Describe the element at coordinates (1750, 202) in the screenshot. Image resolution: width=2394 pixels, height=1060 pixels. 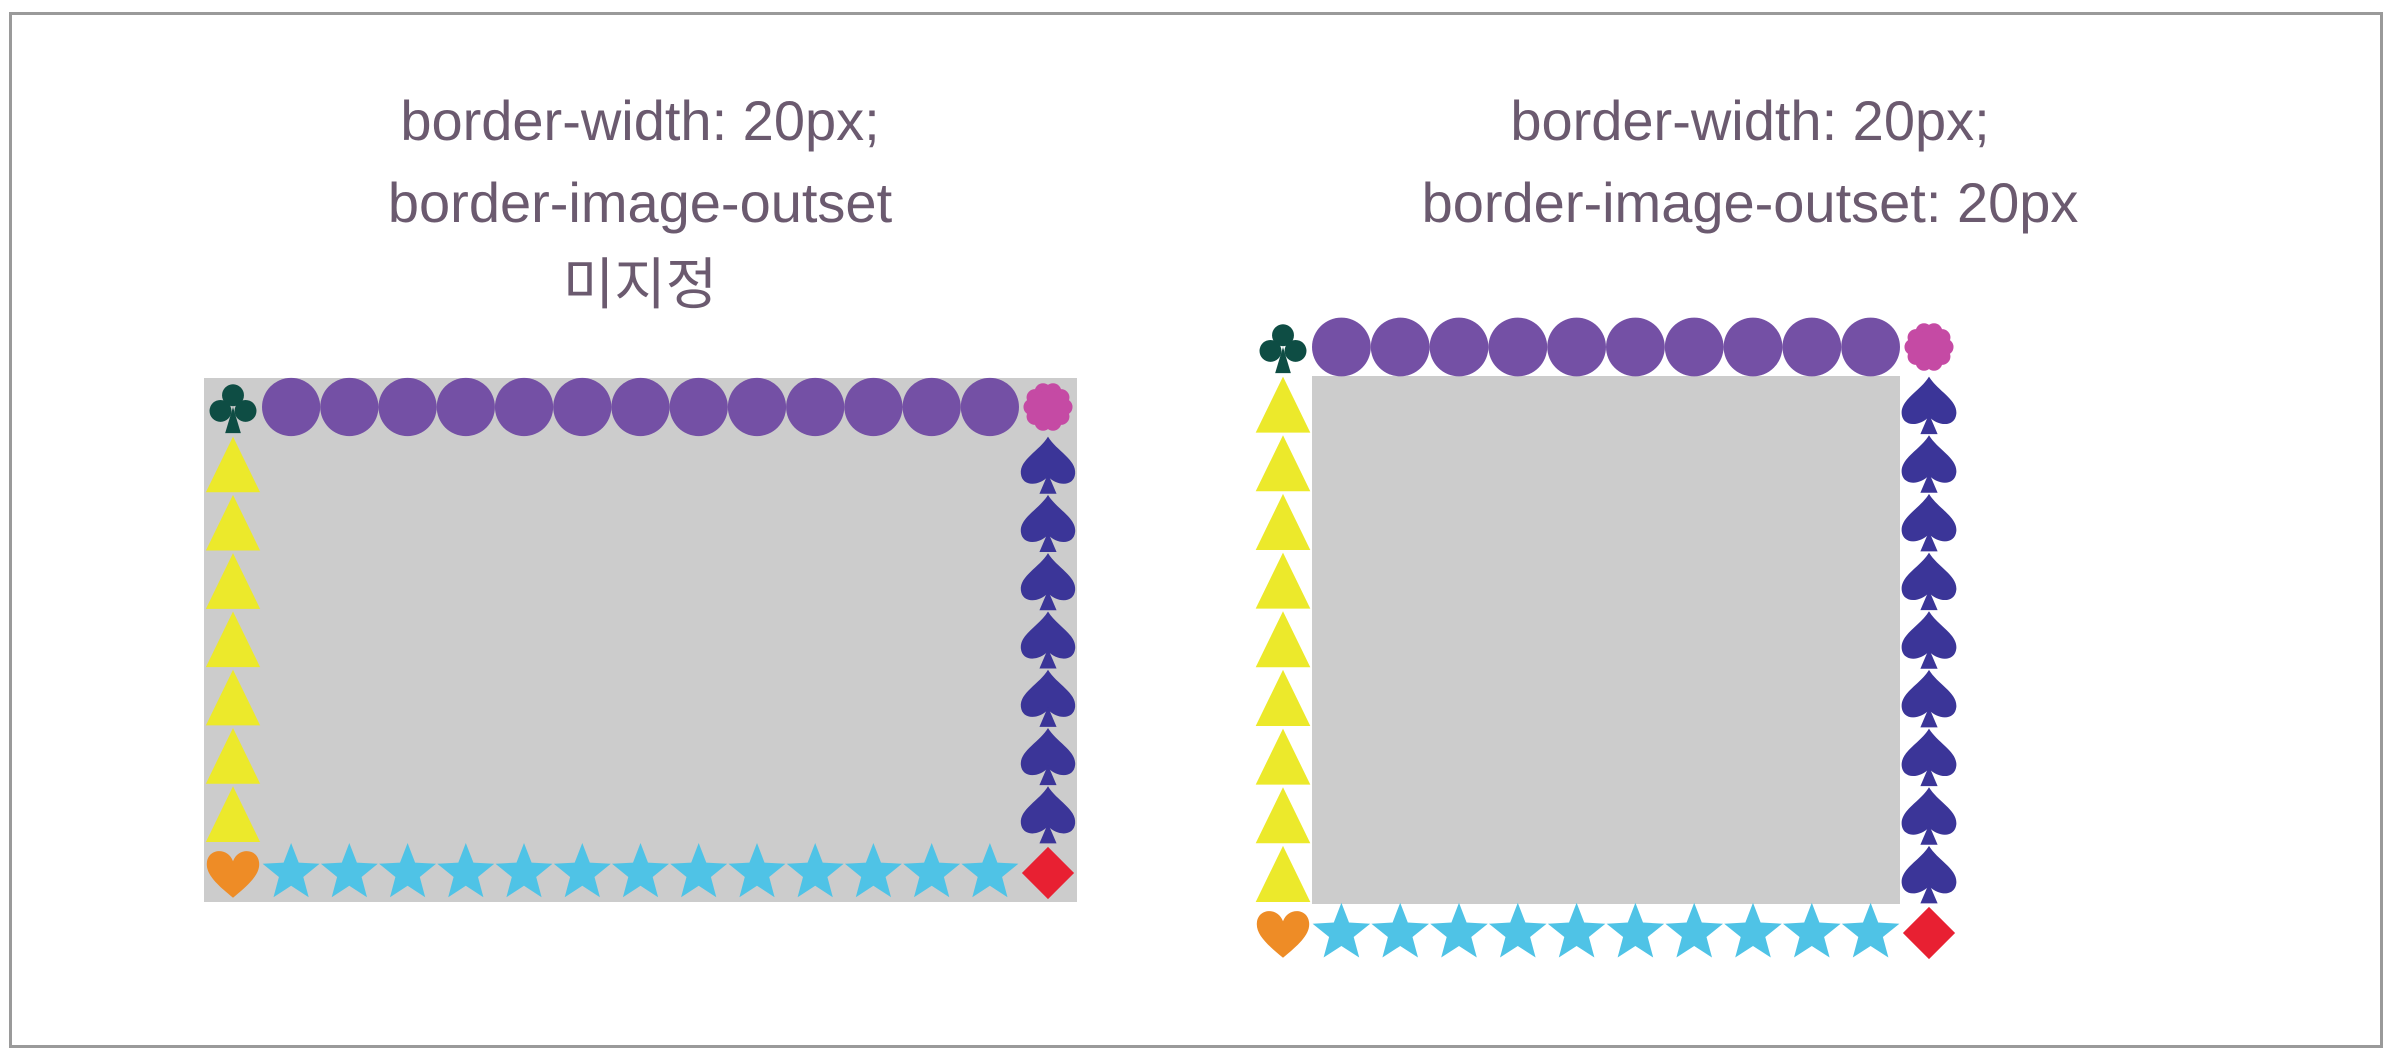
I see `right-caption-line-2: border-image-outset: 20px` at that location.